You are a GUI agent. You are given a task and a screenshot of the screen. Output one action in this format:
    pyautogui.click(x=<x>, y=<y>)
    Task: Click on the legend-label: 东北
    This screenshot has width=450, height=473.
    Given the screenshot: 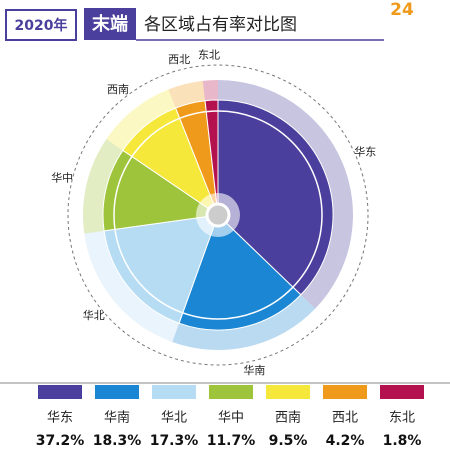 What is the action you would take?
    pyautogui.click(x=402, y=418)
    